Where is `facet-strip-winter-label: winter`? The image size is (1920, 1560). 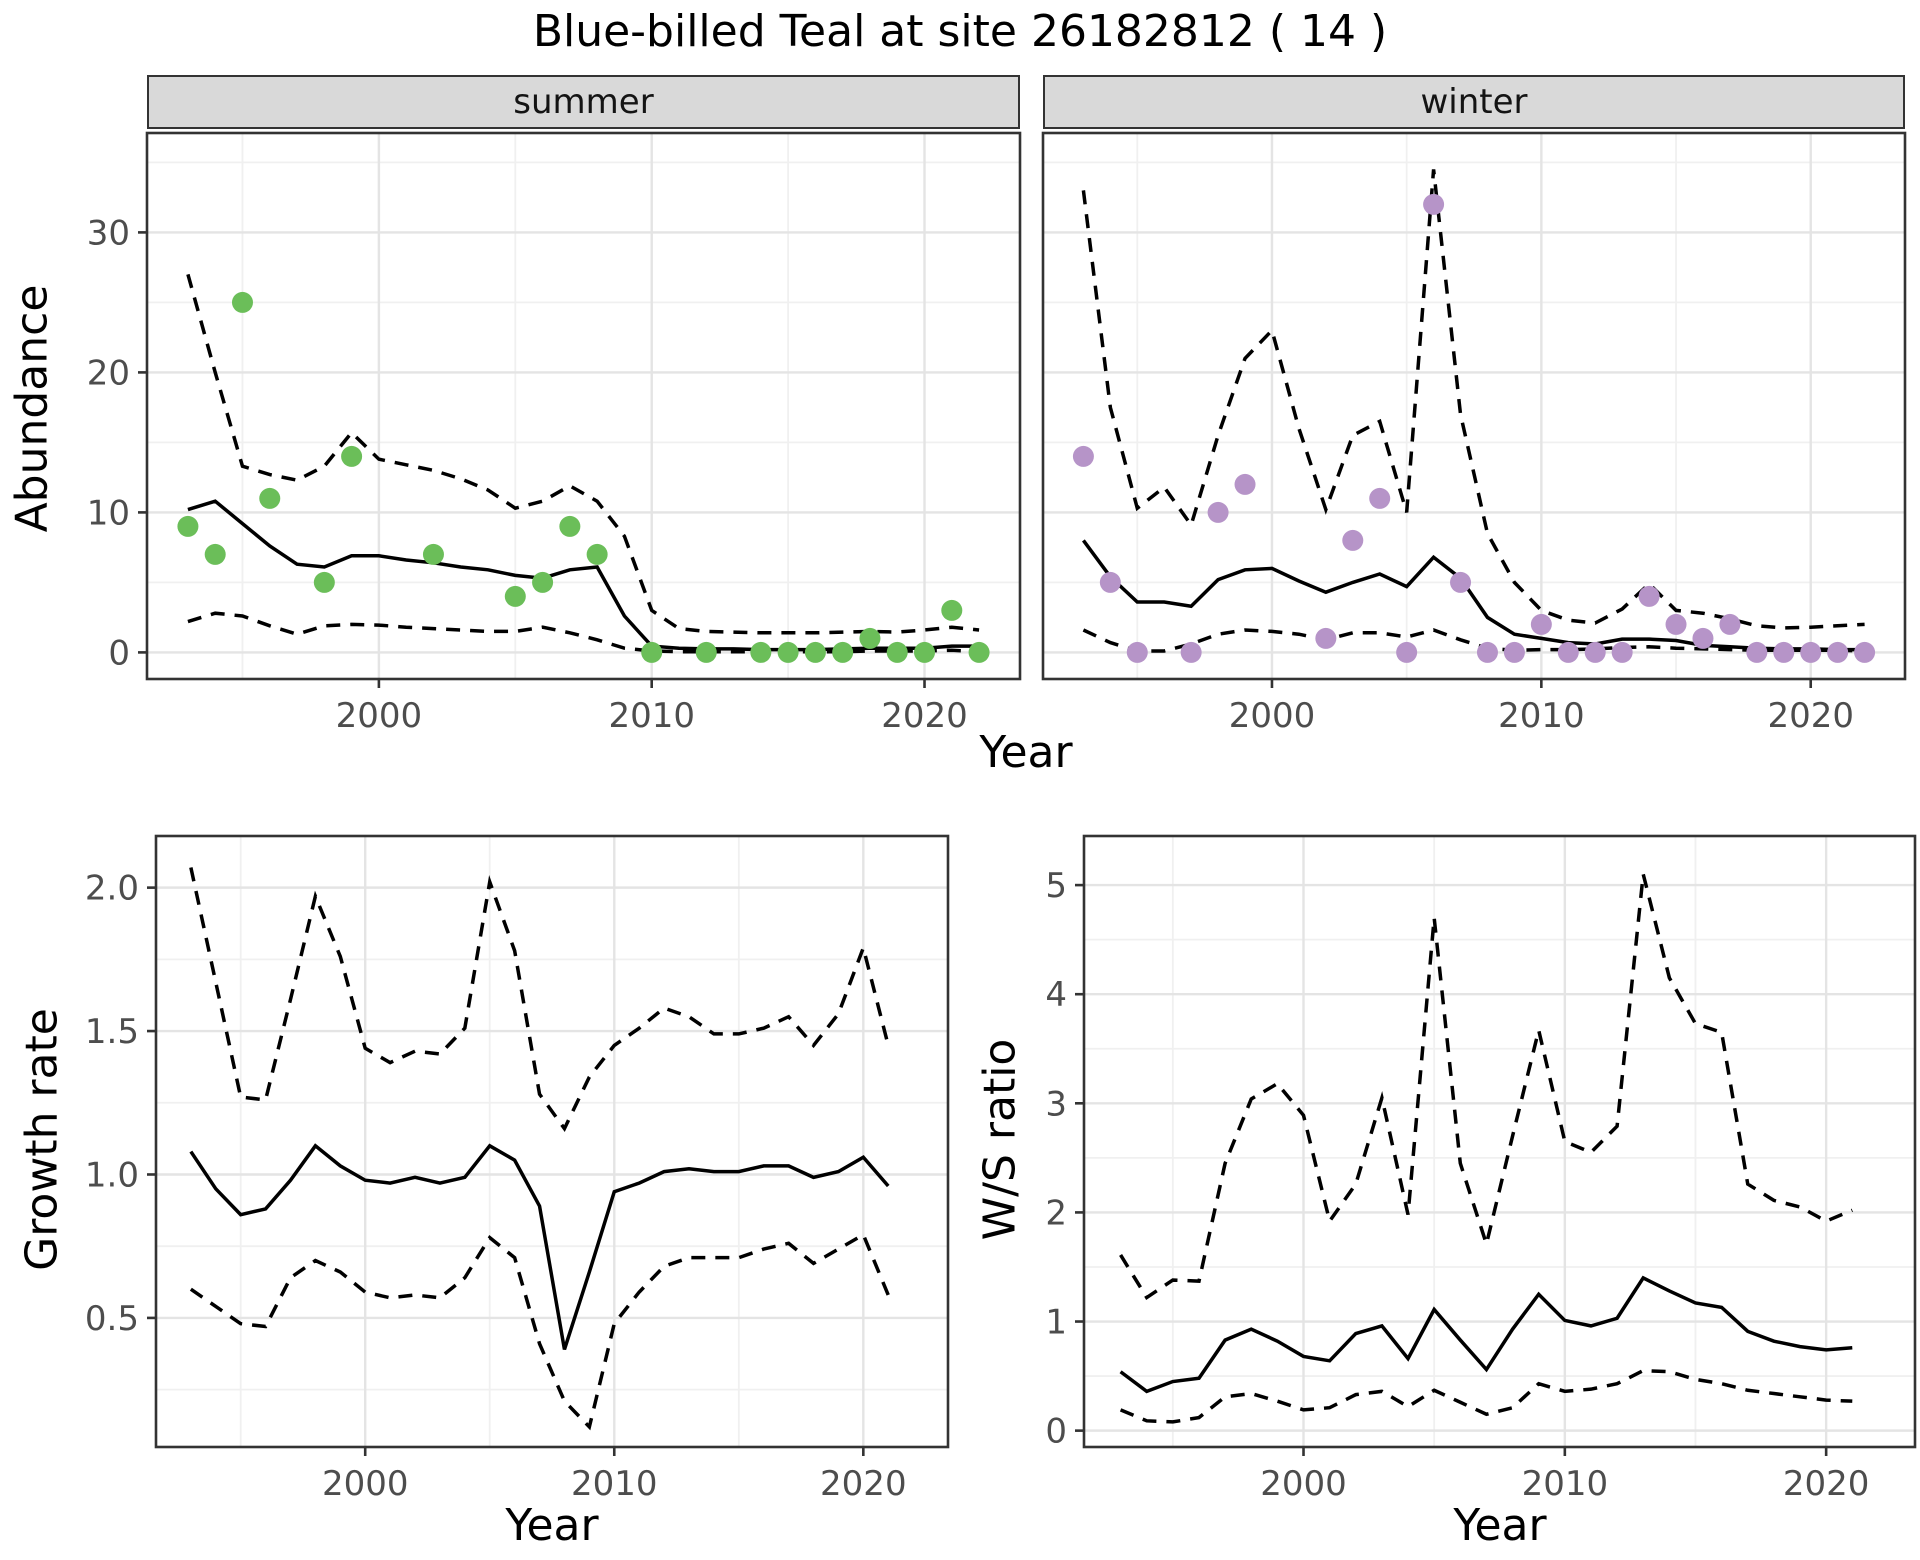
facet-strip-winter-label: winter is located at coordinates (1474, 102).